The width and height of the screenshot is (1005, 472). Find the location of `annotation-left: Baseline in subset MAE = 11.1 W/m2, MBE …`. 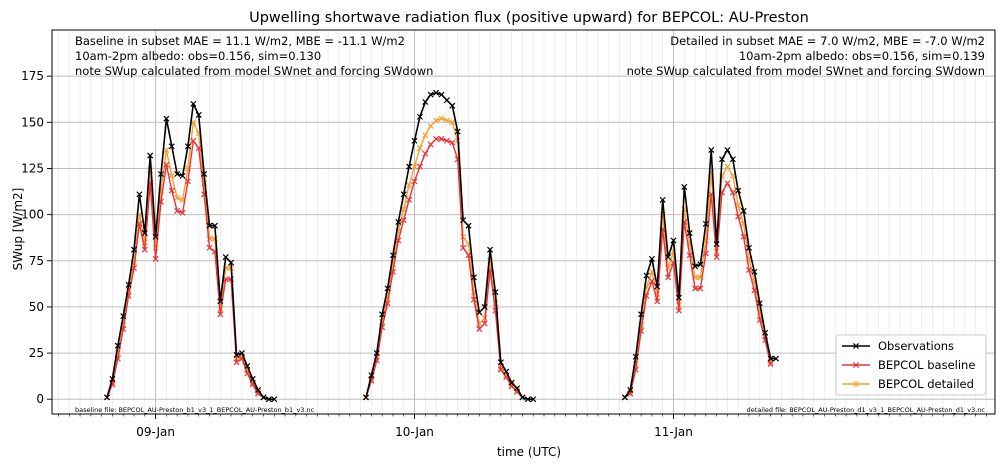

annotation-left: Baseline in subset MAE = 11.1 W/m2, MBE … is located at coordinates (254, 56).